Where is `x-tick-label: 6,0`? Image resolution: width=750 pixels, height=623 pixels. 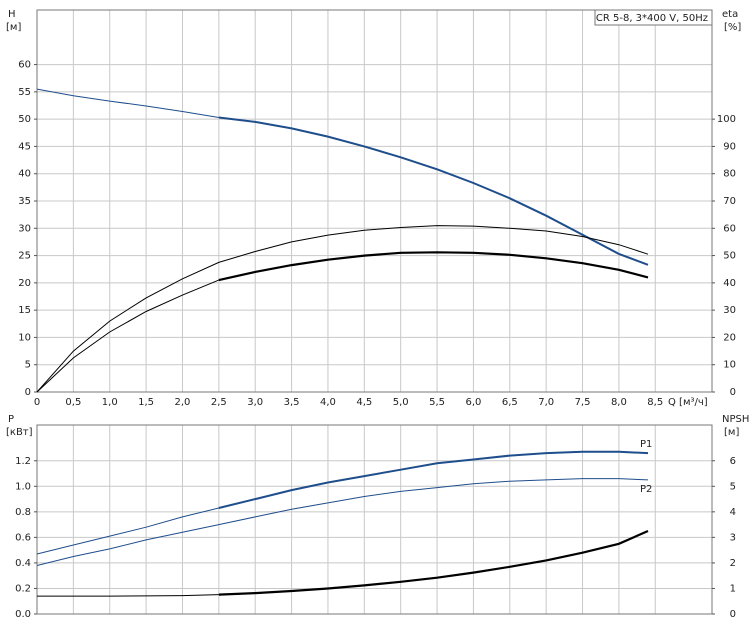 x-tick-label: 6,0 is located at coordinates (473, 402).